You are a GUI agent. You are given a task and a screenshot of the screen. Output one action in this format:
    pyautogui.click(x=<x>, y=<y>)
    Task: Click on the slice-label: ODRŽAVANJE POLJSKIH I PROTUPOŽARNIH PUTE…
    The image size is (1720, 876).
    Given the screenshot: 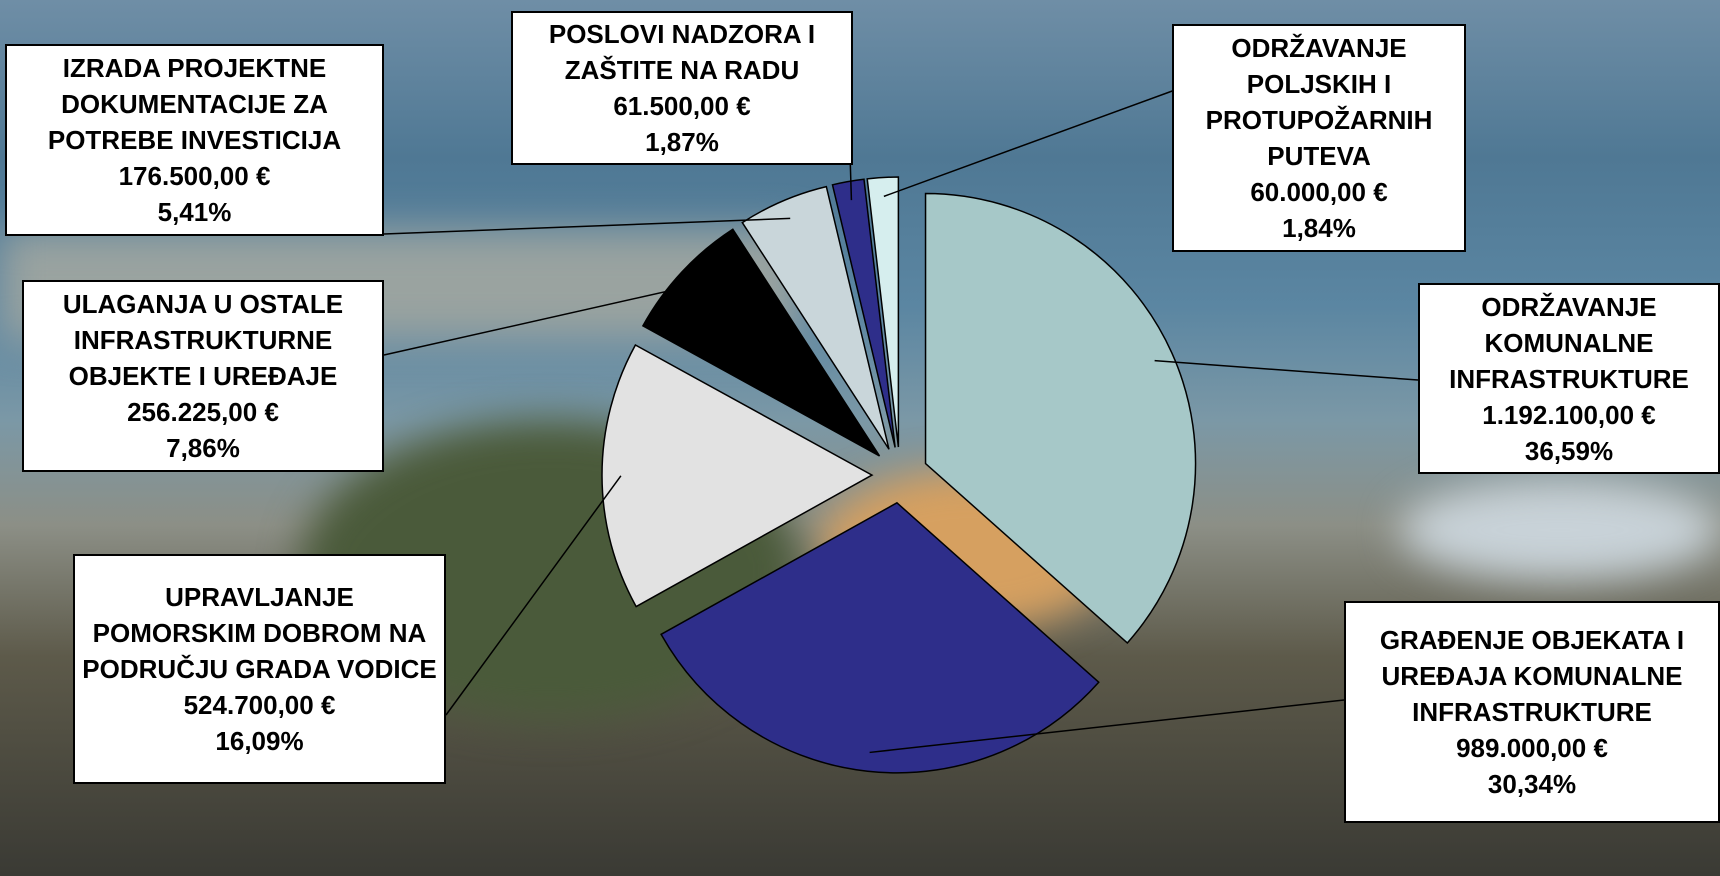 What is the action you would take?
    pyautogui.click(x=1319, y=138)
    